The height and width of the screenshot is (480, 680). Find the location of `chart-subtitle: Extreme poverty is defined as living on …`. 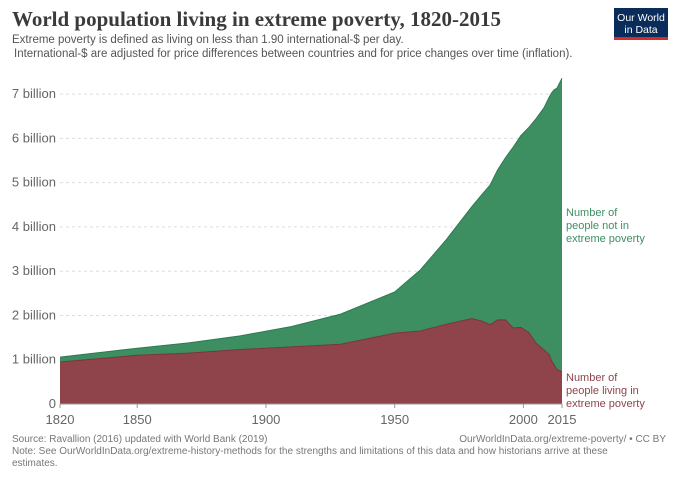

chart-subtitle: Extreme poverty is defined as living on … is located at coordinates (208, 40).